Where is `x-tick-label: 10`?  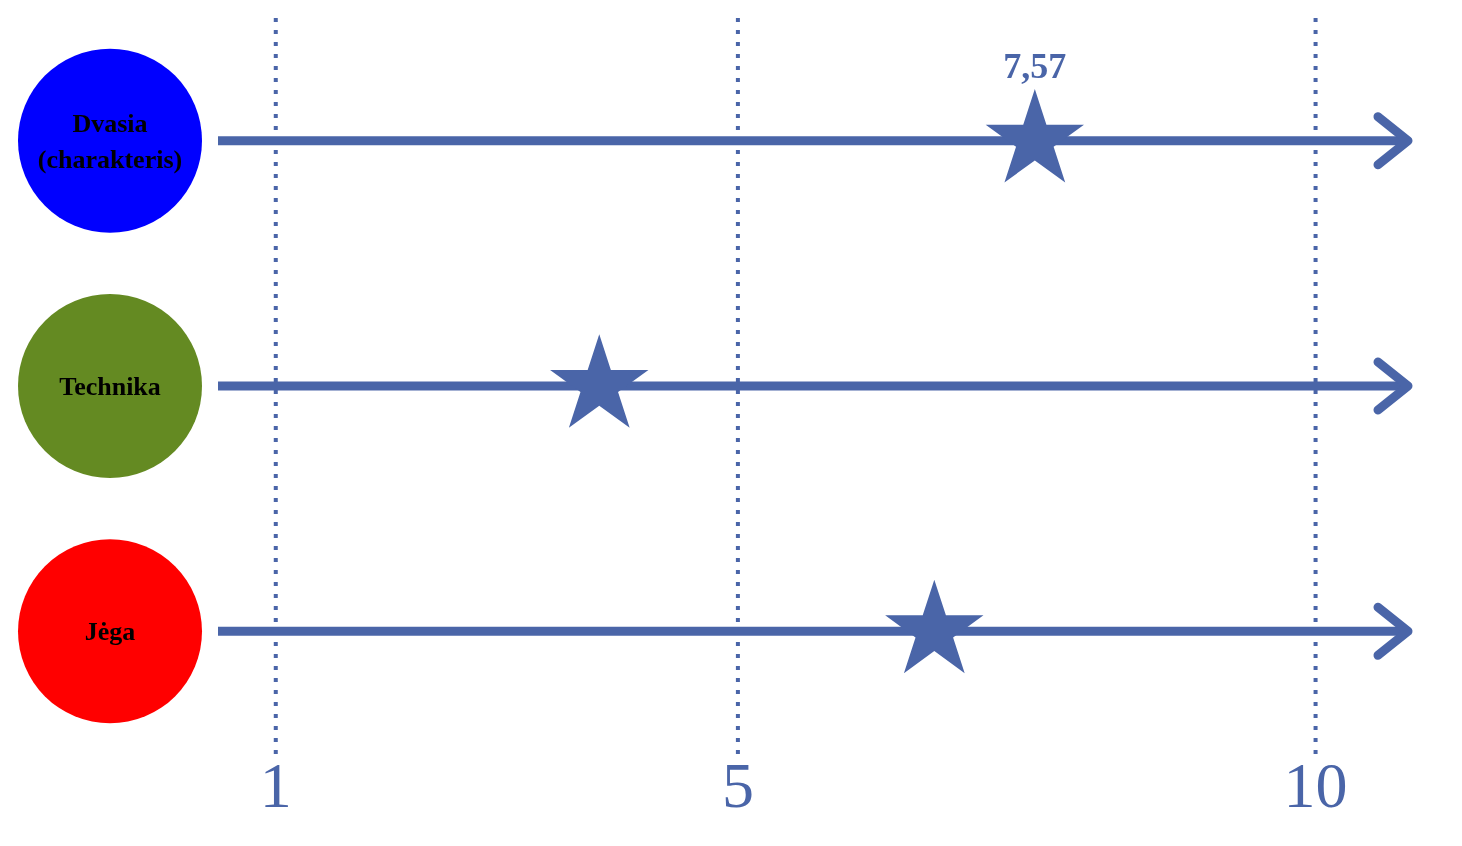 x-tick-label: 10 is located at coordinates (1315, 786).